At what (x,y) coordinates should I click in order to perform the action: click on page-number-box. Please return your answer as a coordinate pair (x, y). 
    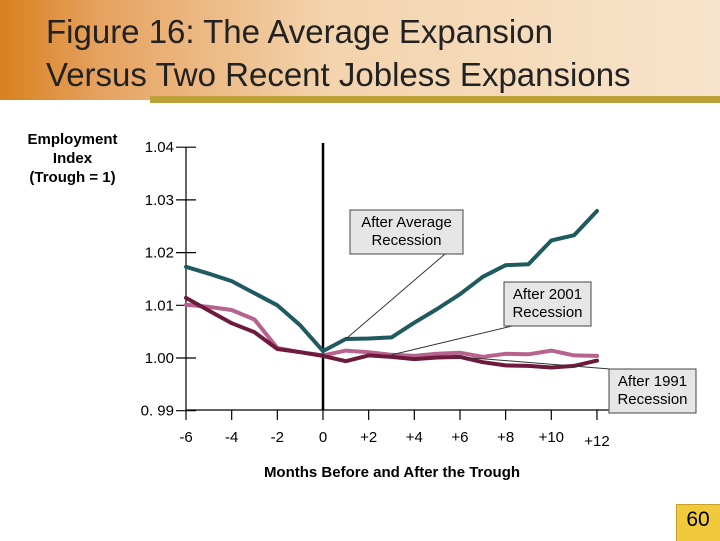
    Looking at the image, I should click on (698, 522).